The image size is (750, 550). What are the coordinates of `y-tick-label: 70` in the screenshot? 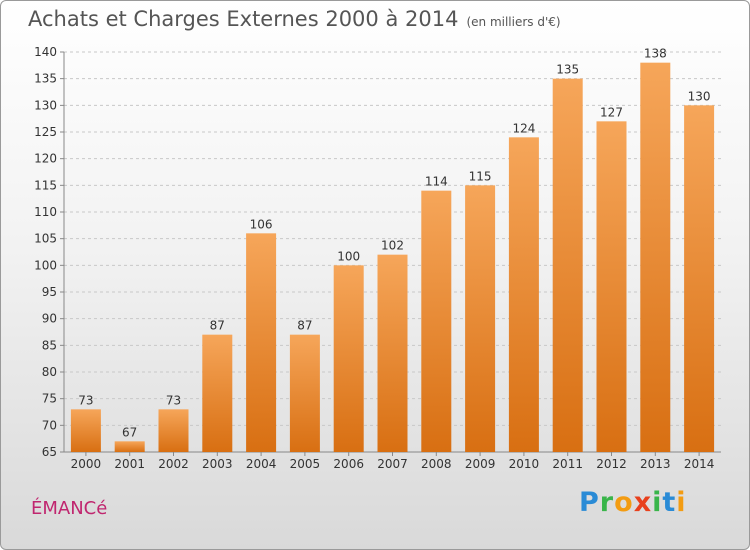 It's located at (49, 425).